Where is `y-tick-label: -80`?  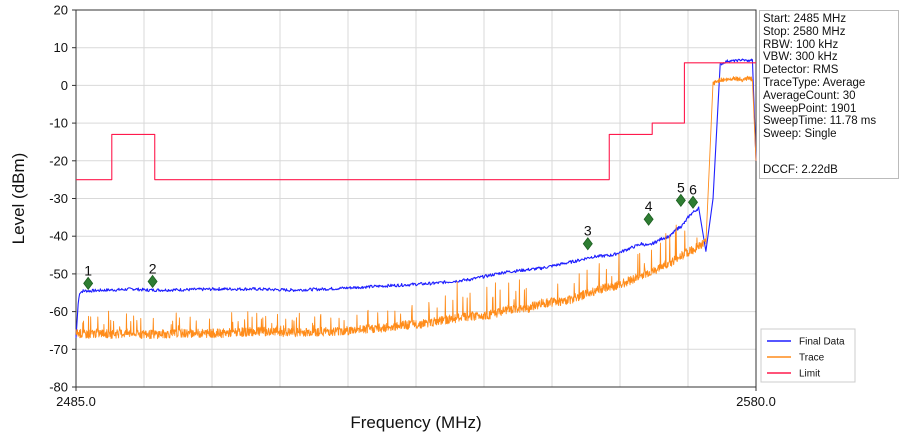
y-tick-label: -80 is located at coordinates (58, 387).